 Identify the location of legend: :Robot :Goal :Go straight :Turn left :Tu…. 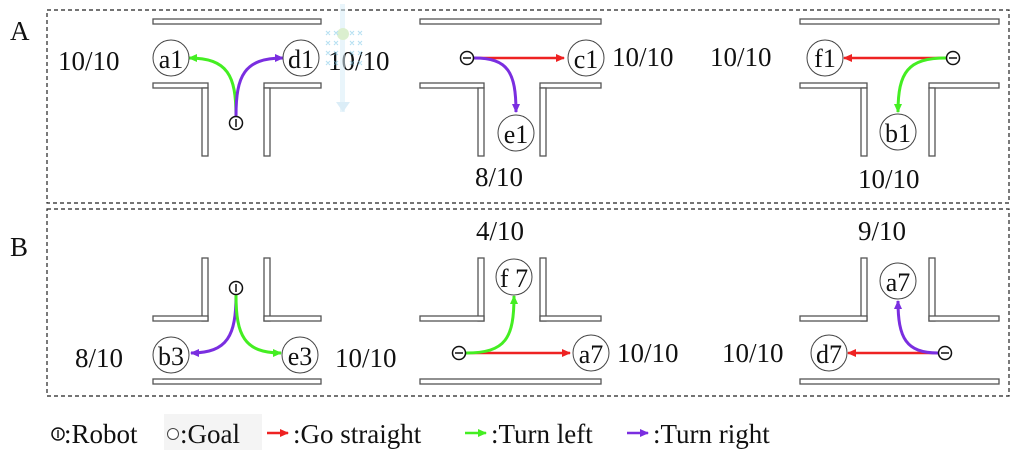
(410, 432).